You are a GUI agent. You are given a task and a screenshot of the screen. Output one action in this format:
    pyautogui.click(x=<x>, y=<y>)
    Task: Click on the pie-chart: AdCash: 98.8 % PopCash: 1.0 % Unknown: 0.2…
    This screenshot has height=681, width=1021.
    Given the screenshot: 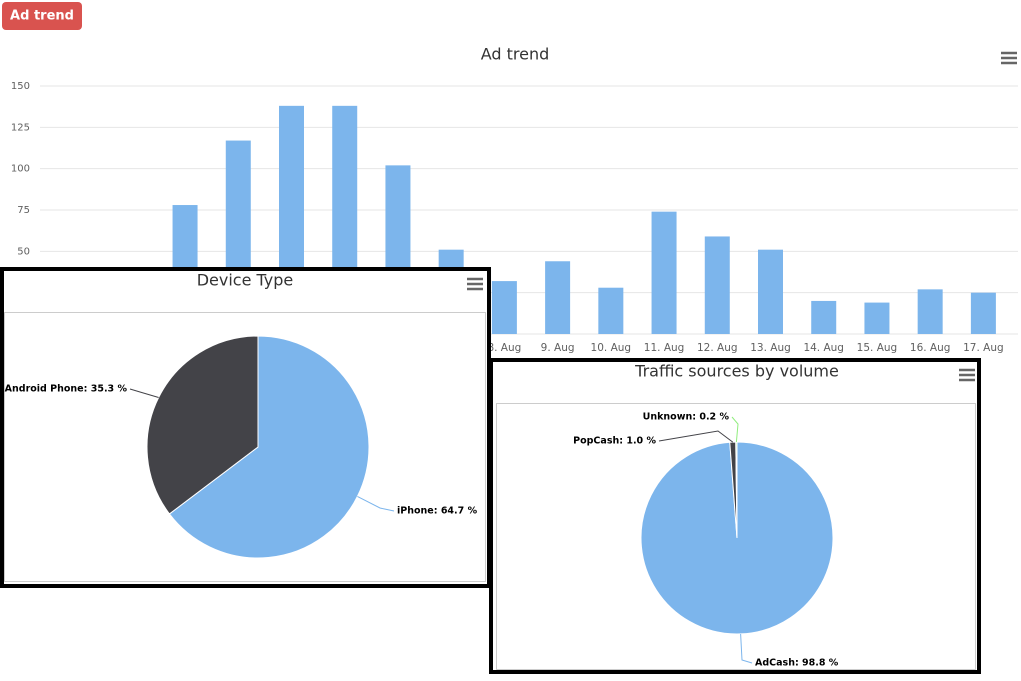 What is the action you would take?
    pyautogui.click(x=706, y=540)
    